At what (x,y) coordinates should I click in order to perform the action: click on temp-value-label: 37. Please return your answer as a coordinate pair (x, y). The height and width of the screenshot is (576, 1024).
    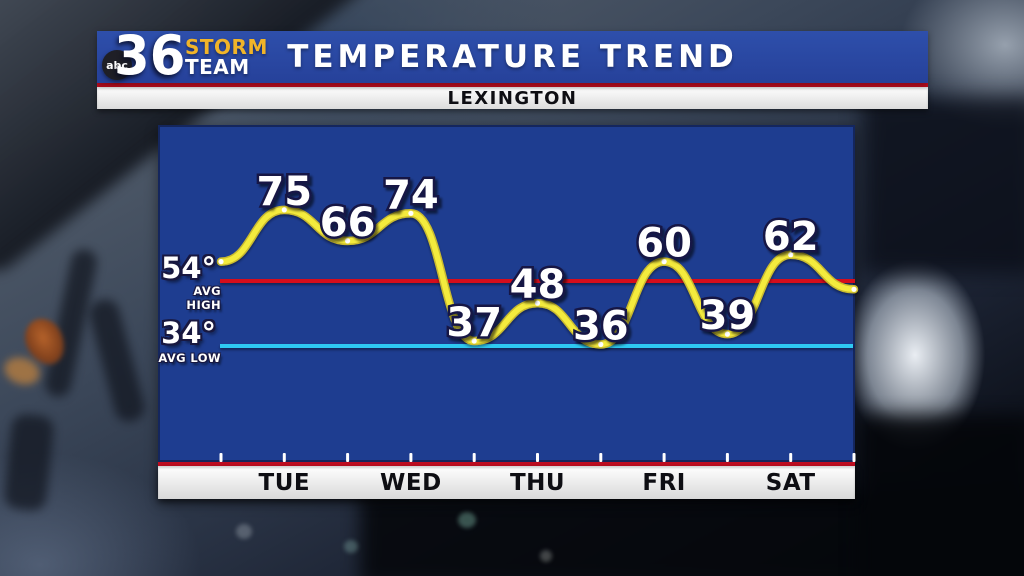
    Looking at the image, I should click on (474, 323).